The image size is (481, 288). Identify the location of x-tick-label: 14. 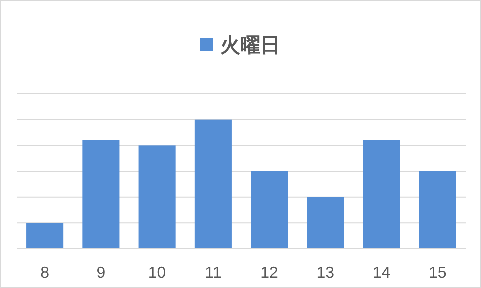
(381, 273).